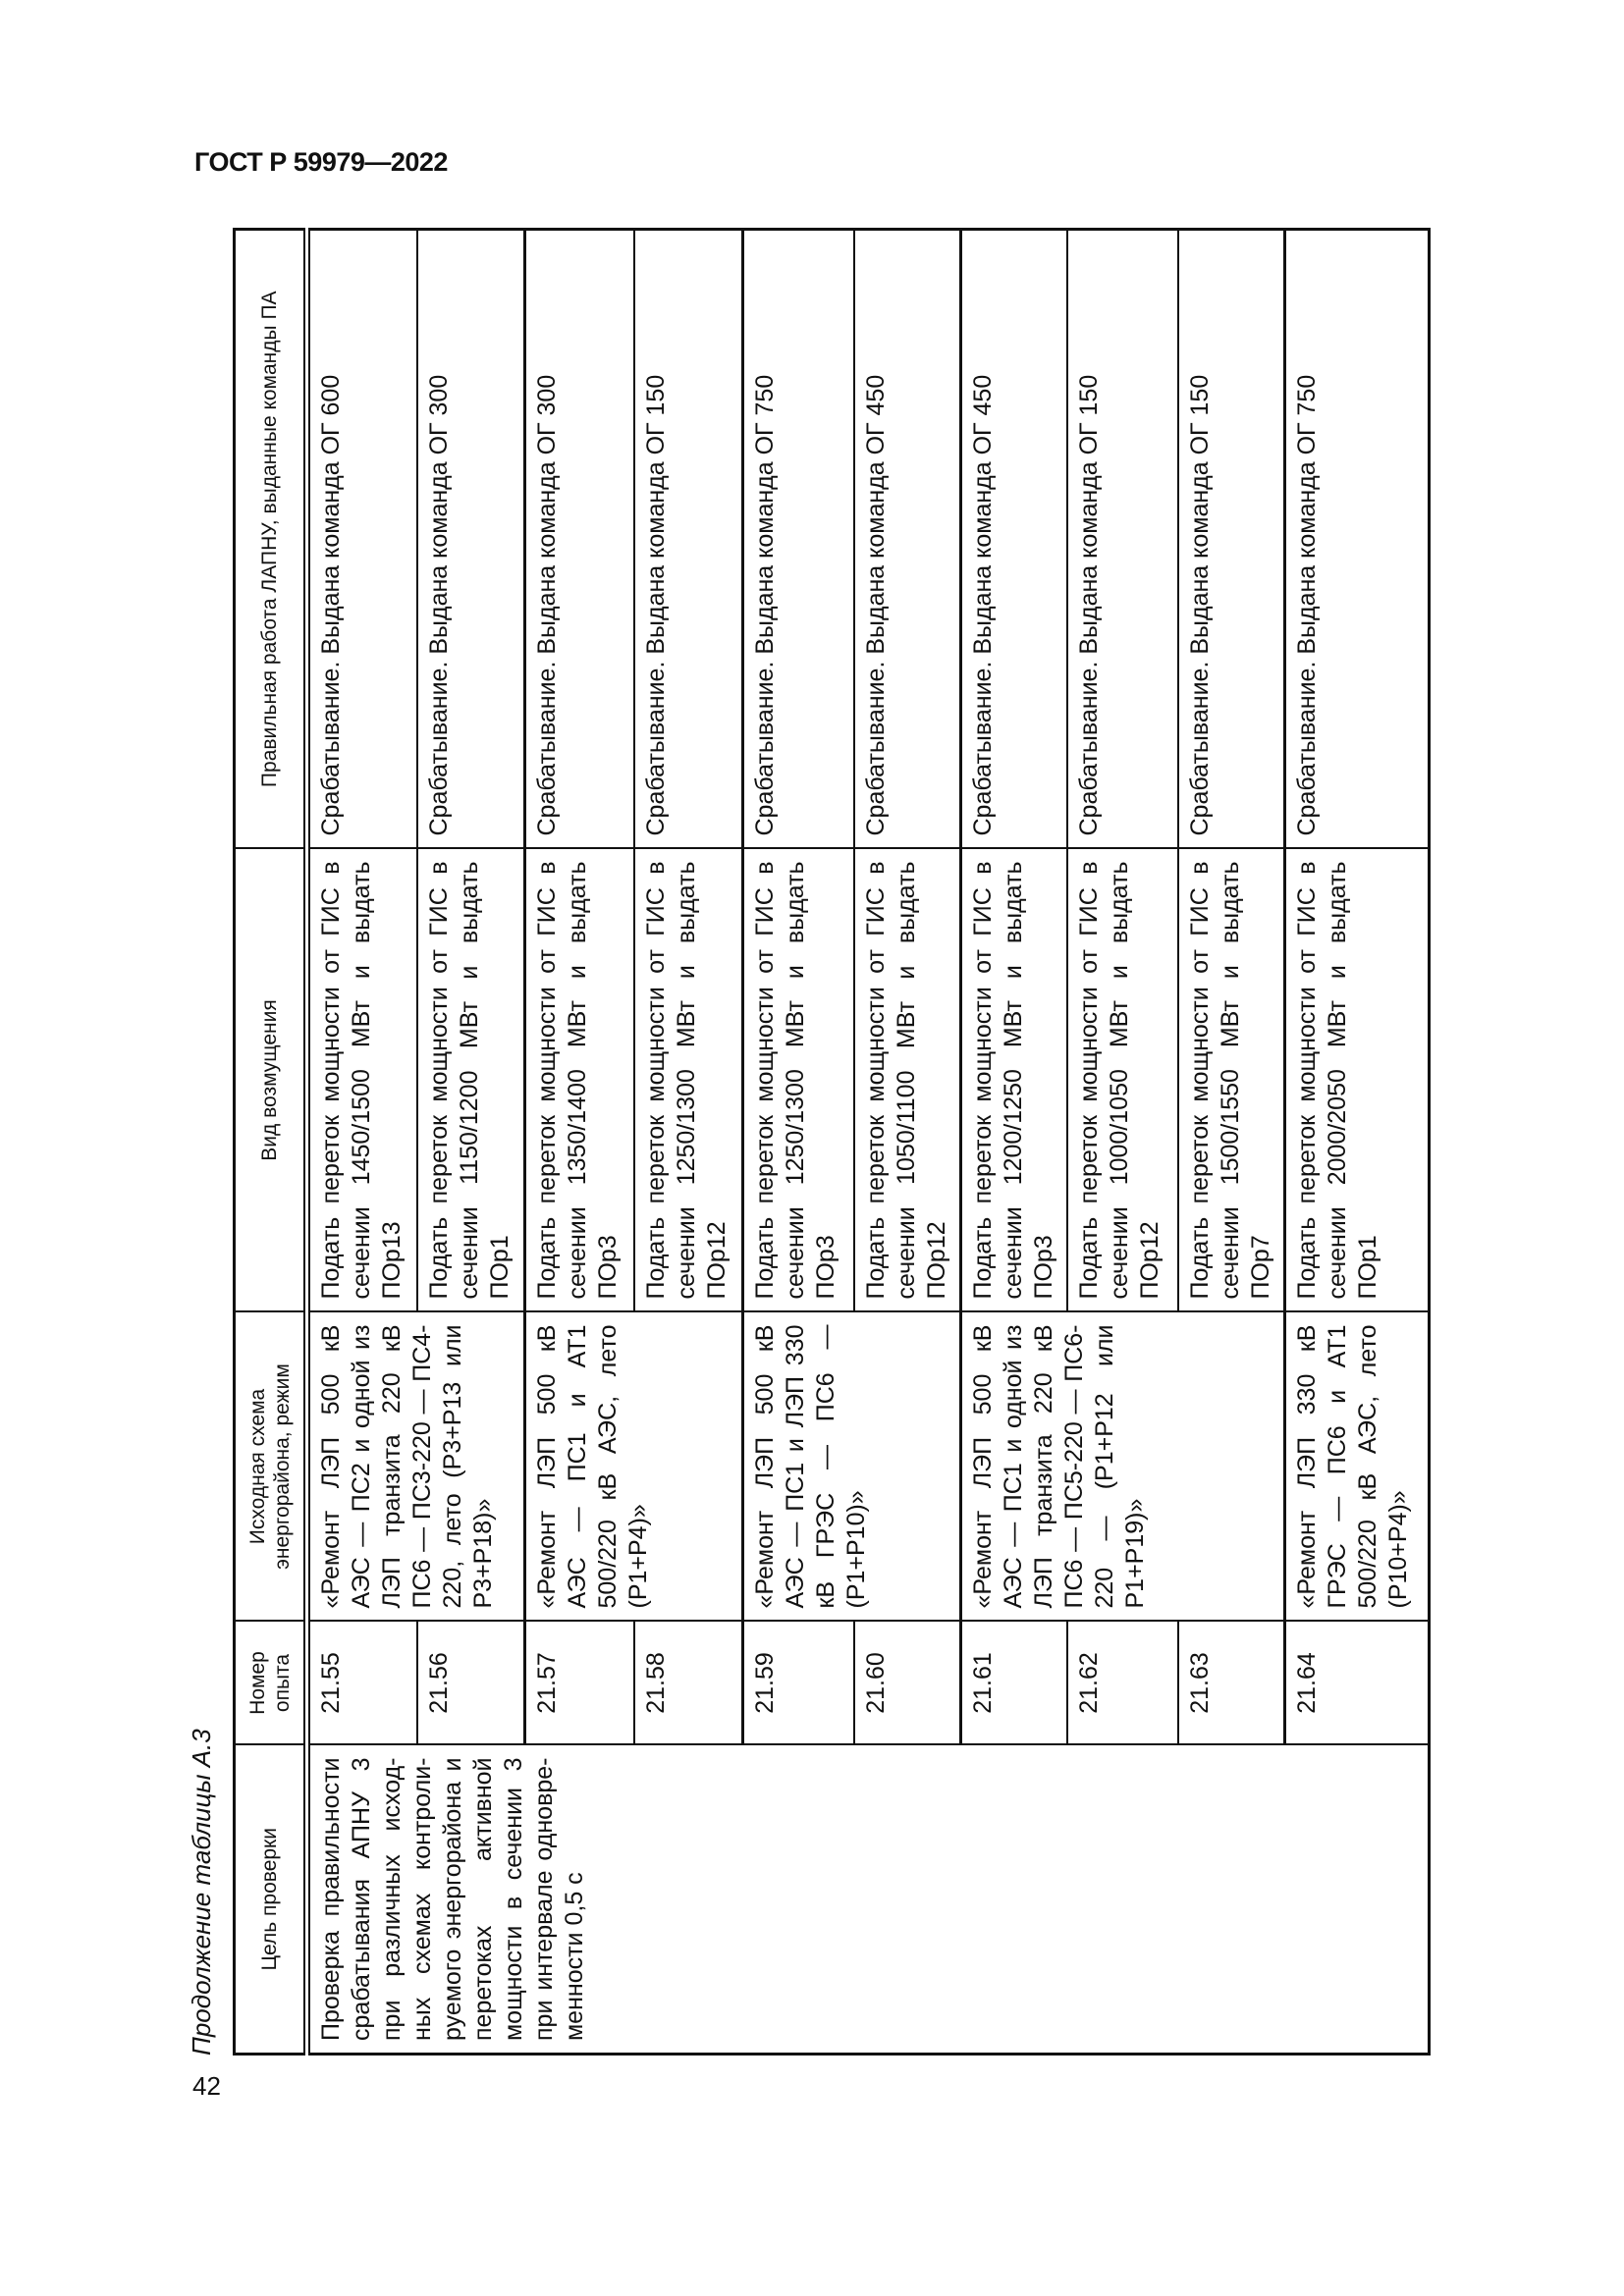  I want to click on test-number: 21.55, so click(361, 1683).